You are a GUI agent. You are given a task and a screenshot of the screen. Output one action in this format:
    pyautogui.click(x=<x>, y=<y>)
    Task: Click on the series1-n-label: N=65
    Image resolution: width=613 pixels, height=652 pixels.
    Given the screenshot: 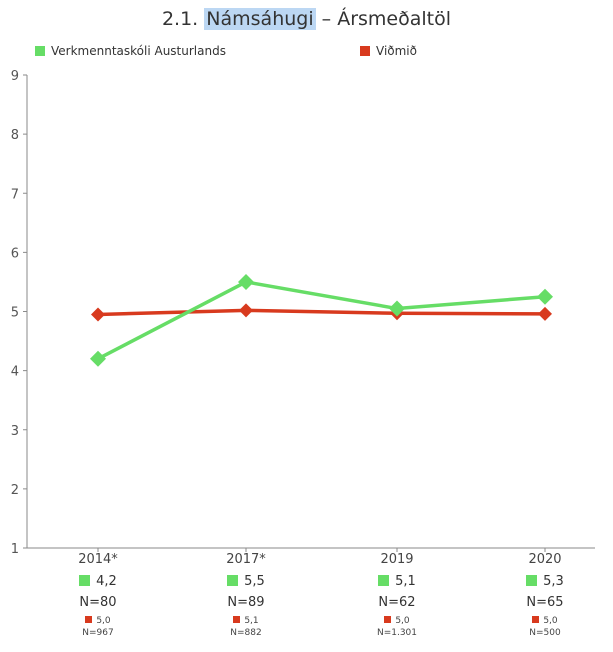 What is the action you would take?
    pyautogui.click(x=545, y=602)
    